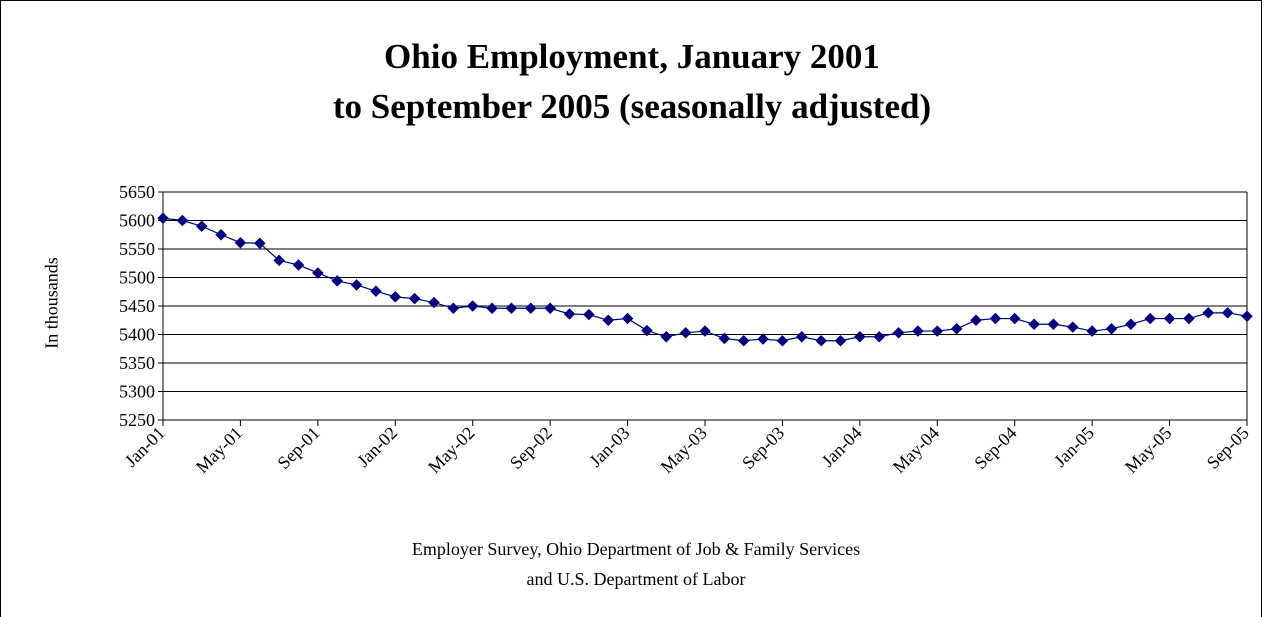 Image resolution: width=1264 pixels, height=617 pixels. Describe the element at coordinates (137, 363) in the screenshot. I see `y-tick-label: 5350` at that location.